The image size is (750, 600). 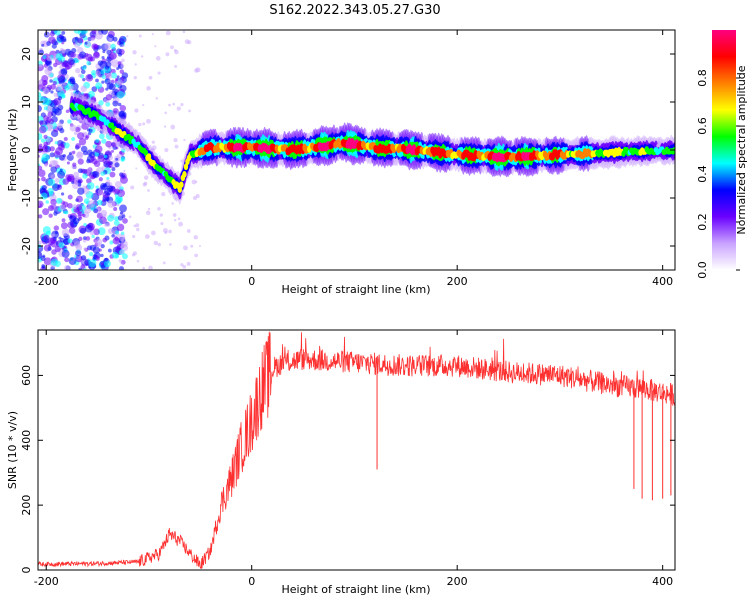 I want to click on colorbar-gradient, so click(x=724, y=150).